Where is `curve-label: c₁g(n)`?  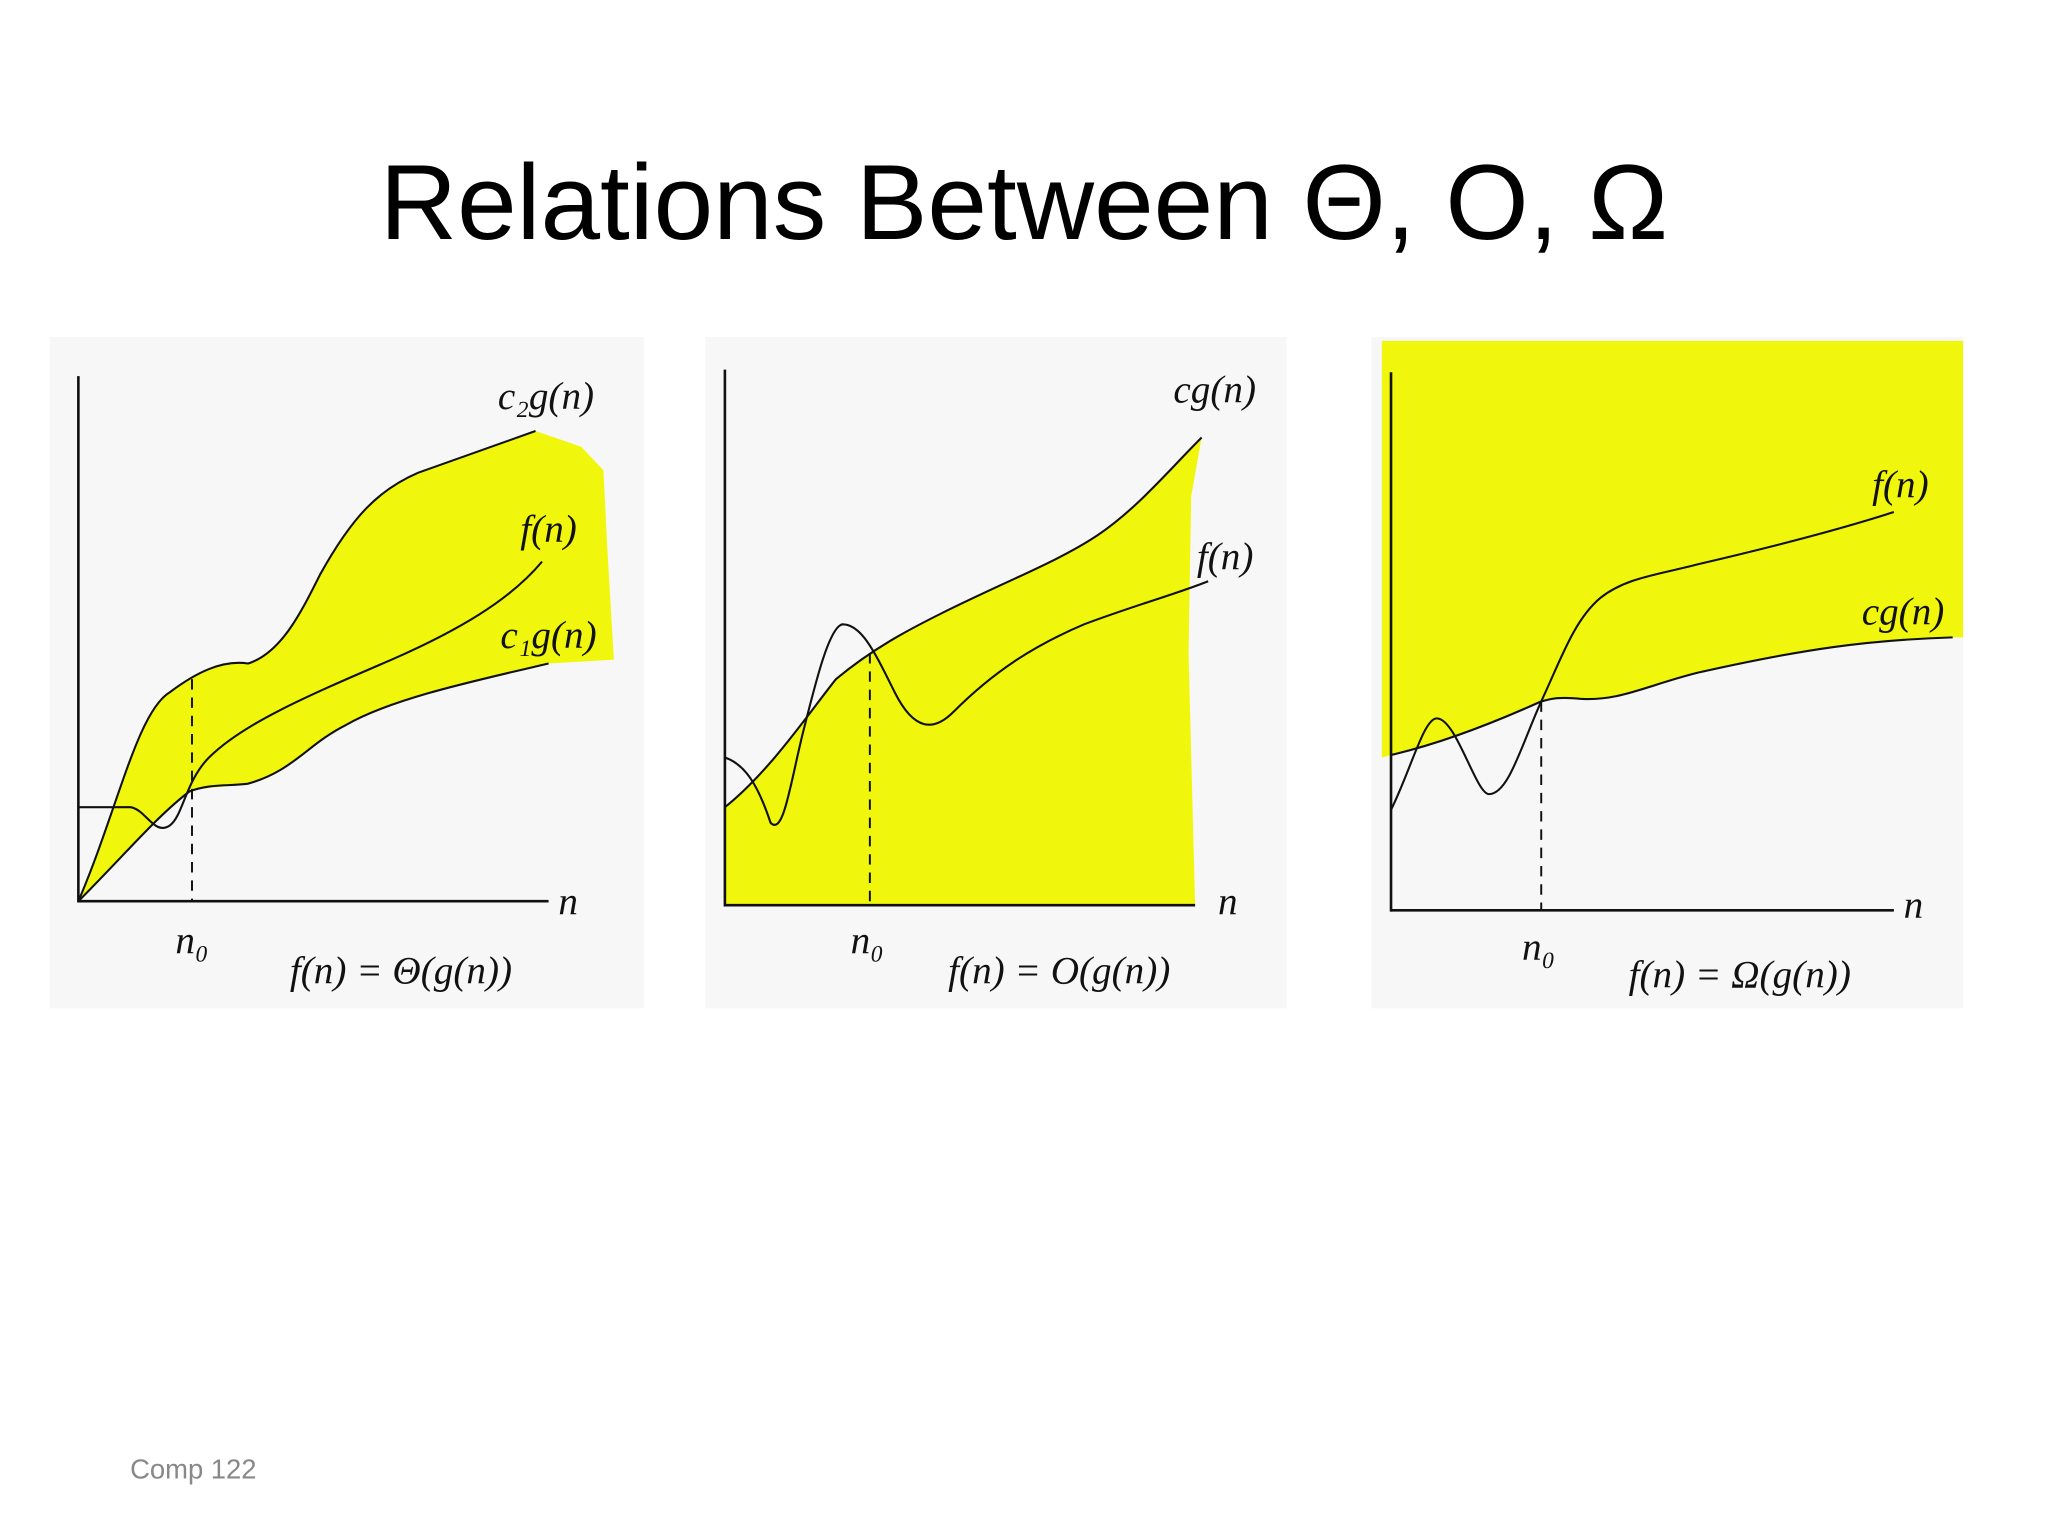 curve-label: c₁g(n) is located at coordinates (548, 635).